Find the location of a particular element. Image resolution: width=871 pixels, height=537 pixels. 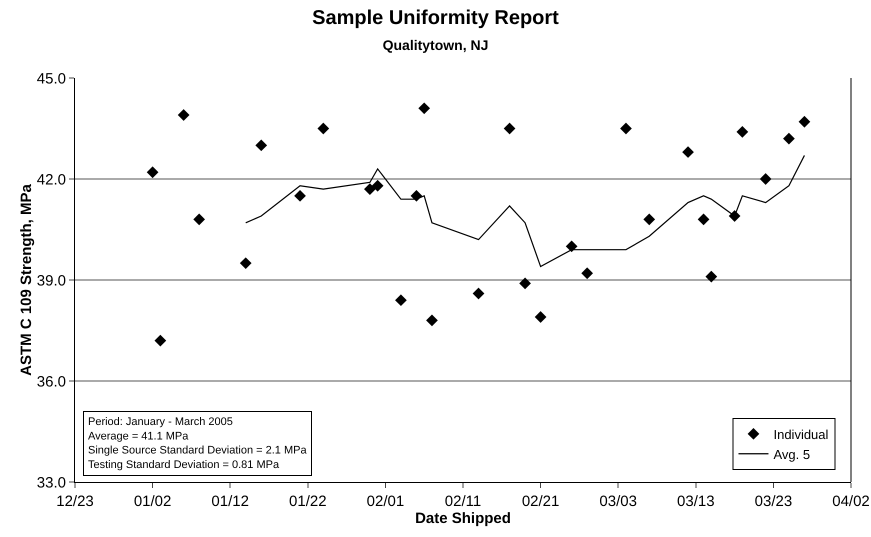

line-series is located at coordinates (525, 211).